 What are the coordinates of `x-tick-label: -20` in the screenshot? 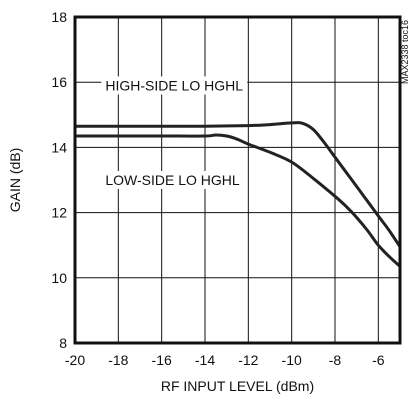 It's located at (75, 360).